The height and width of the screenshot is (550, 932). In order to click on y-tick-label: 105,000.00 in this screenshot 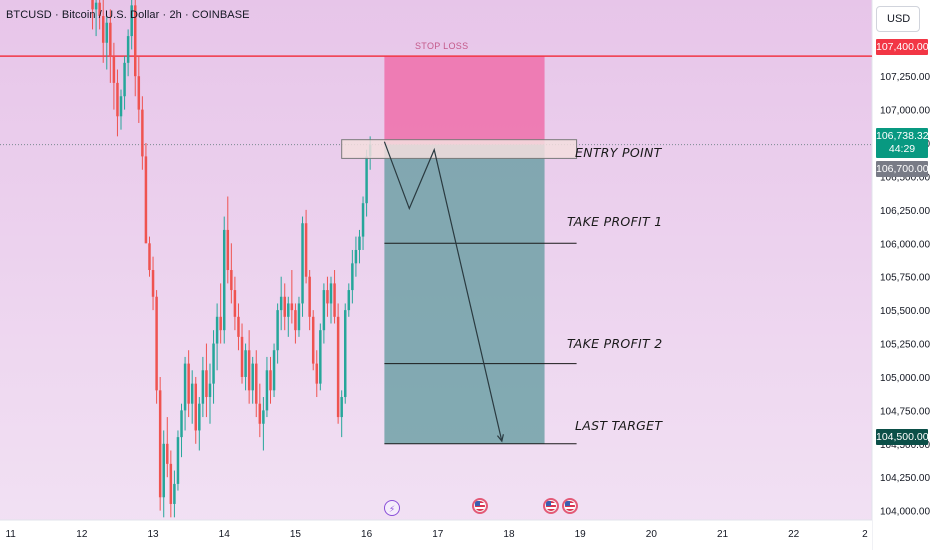, I will do `click(905, 378)`.